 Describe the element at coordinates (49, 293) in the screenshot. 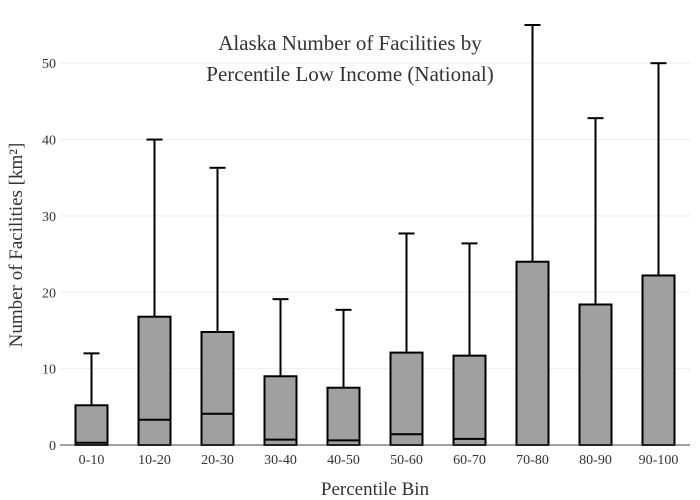

I see `y-tick-label: 20` at that location.